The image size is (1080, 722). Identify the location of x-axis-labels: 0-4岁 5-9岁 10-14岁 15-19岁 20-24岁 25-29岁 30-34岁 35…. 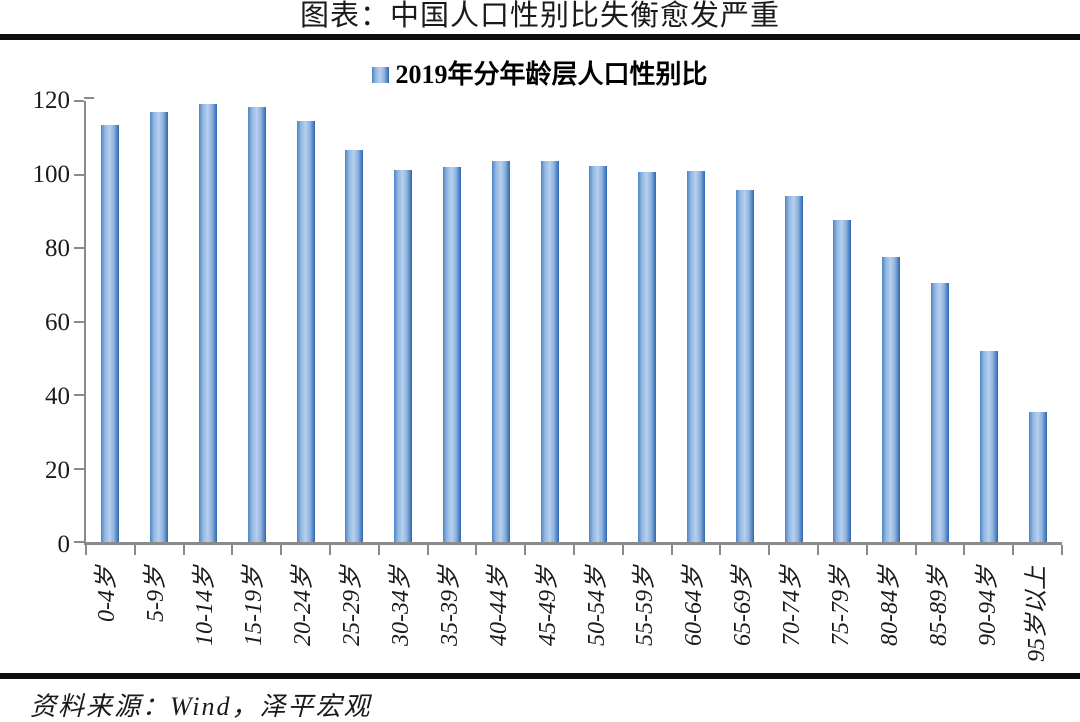
(573, 615).